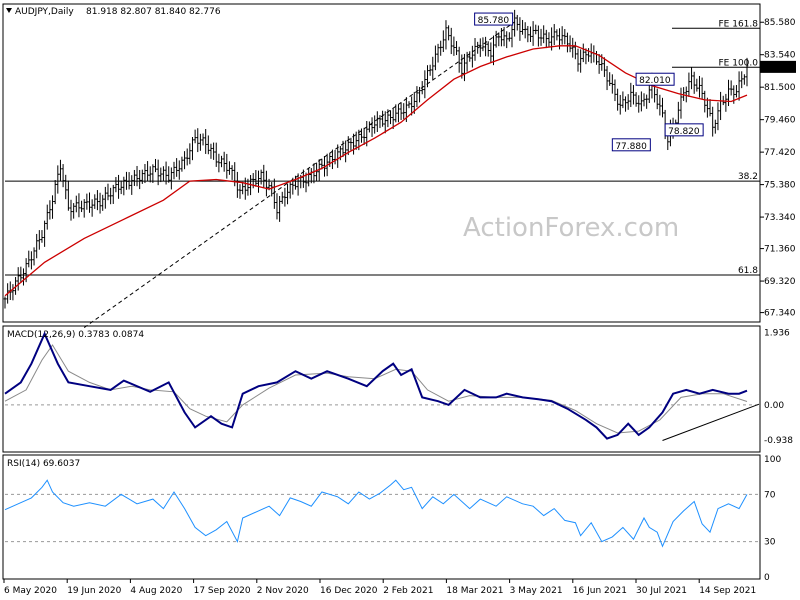  Describe the element at coordinates (767, 578) in the screenshot. I see `rsi-tick-label: 0` at that location.